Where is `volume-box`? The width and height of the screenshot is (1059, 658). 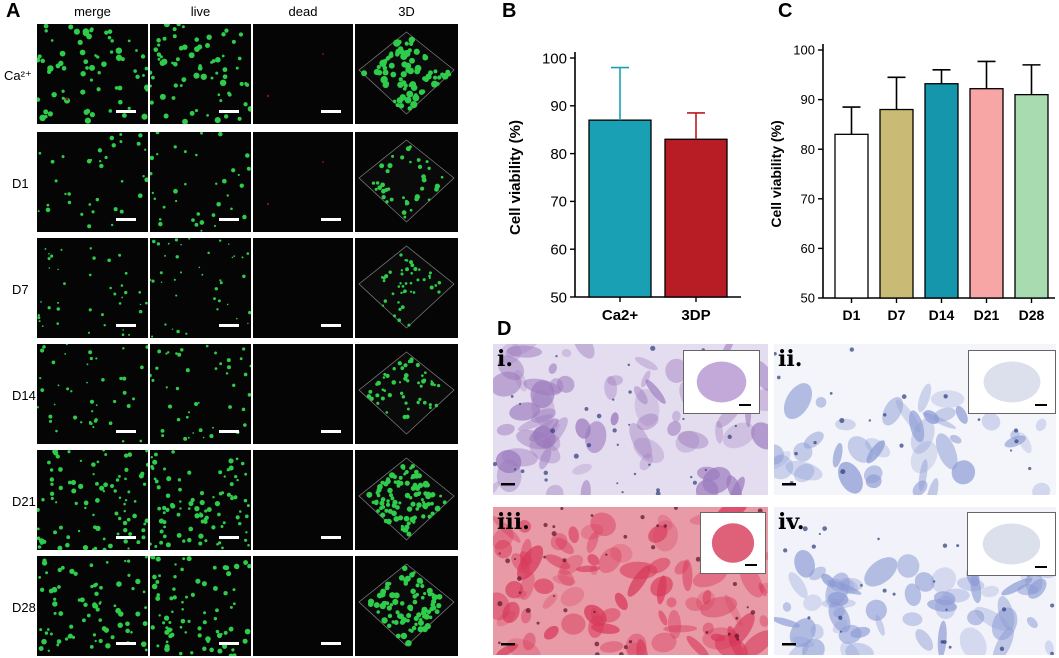
volume-box is located at coordinates (406, 499).